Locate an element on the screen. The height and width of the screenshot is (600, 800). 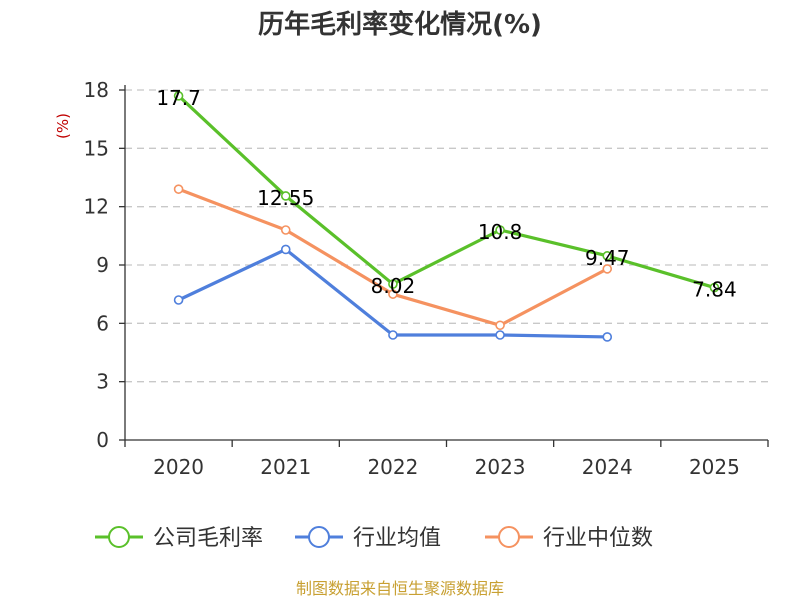
data-label: 17.7 is located at coordinates (178, 98).